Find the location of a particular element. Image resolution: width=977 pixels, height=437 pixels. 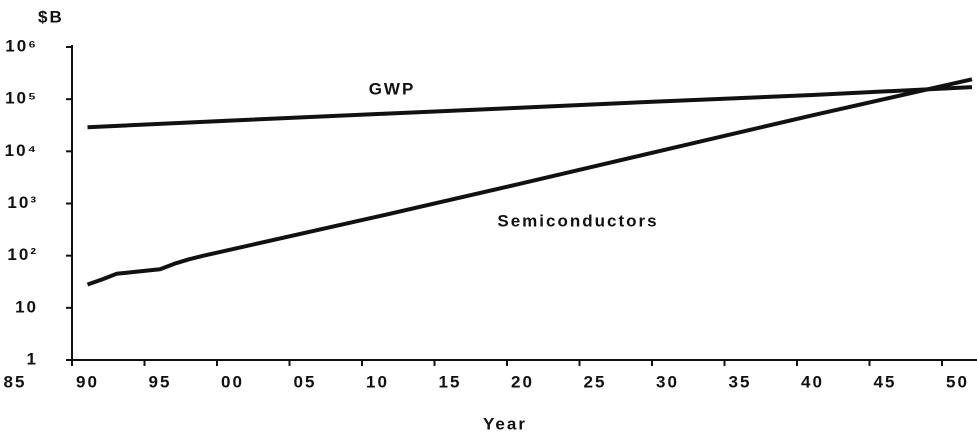

x-tick-label: 90 is located at coordinates (87, 381).